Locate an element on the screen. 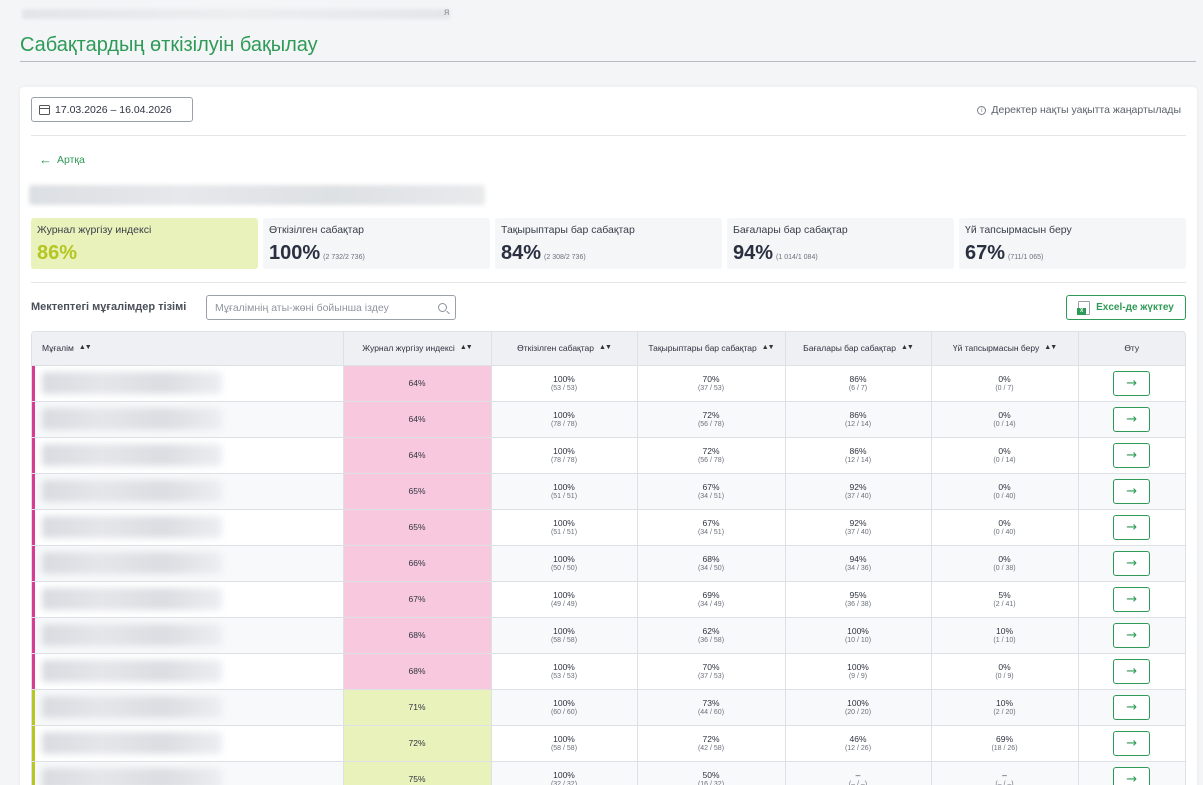 Image resolution: width=1203 pixels, height=785 pixels. column-header-content: Мұғалім ▲▼ is located at coordinates (187, 348).